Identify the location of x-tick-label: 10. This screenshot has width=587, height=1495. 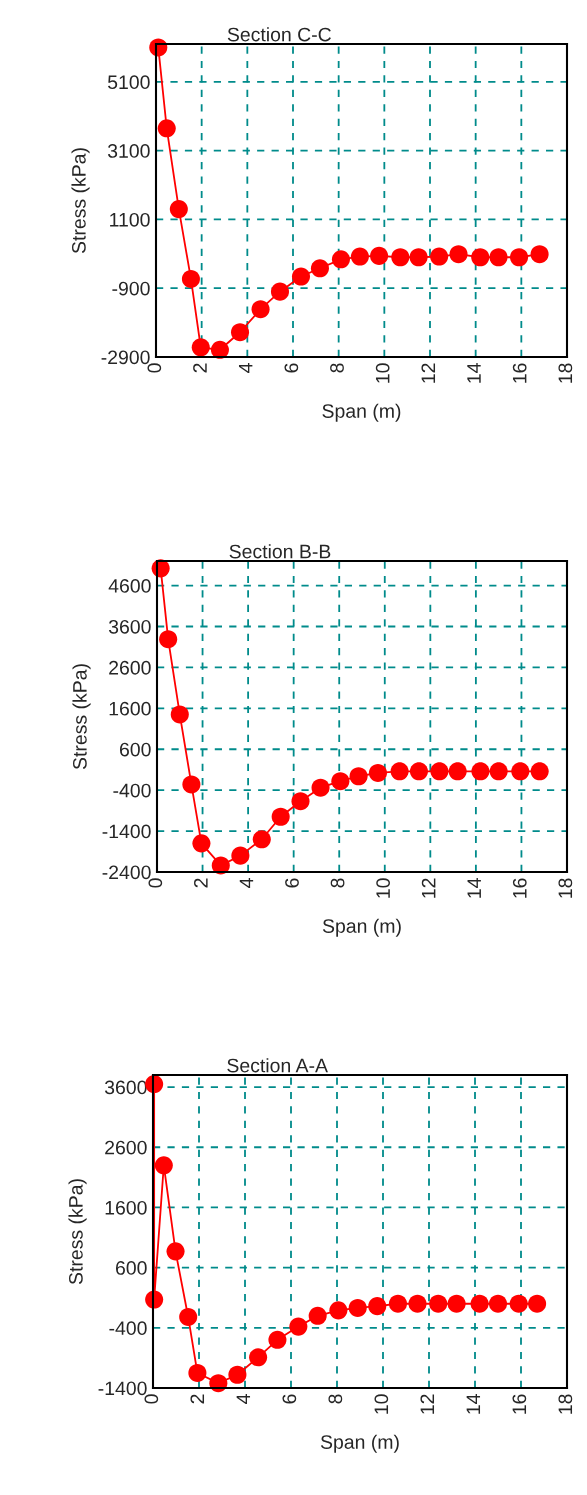
(383, 888).